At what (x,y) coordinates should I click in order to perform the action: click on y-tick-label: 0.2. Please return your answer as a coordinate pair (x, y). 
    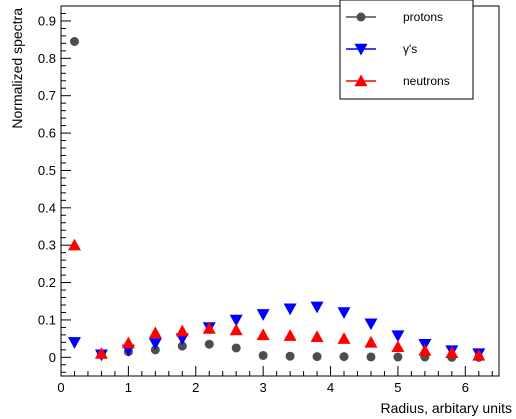
    Looking at the image, I should click on (47, 282).